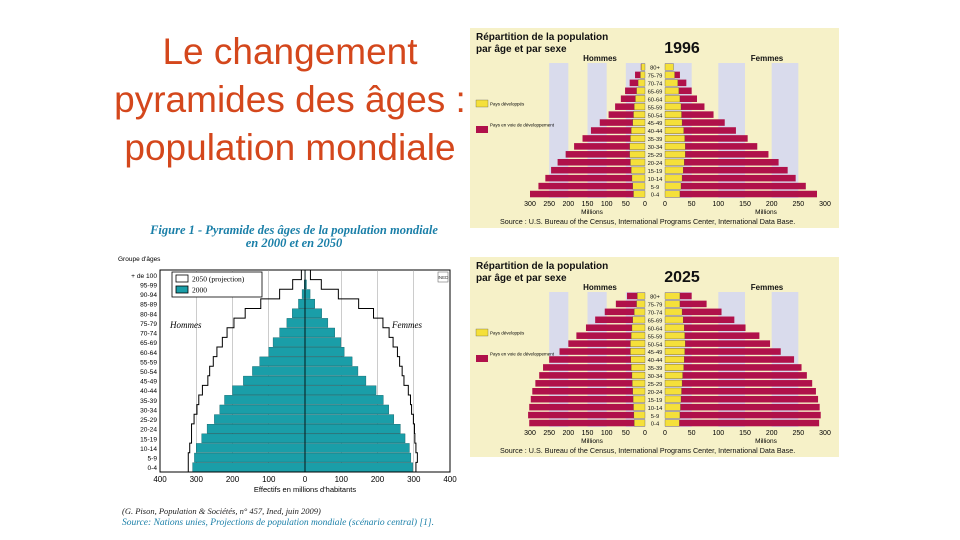  What do you see at coordinates (600, 287) in the screenshot?
I see `panel-label-hommes: Hommes` at bounding box center [600, 287].